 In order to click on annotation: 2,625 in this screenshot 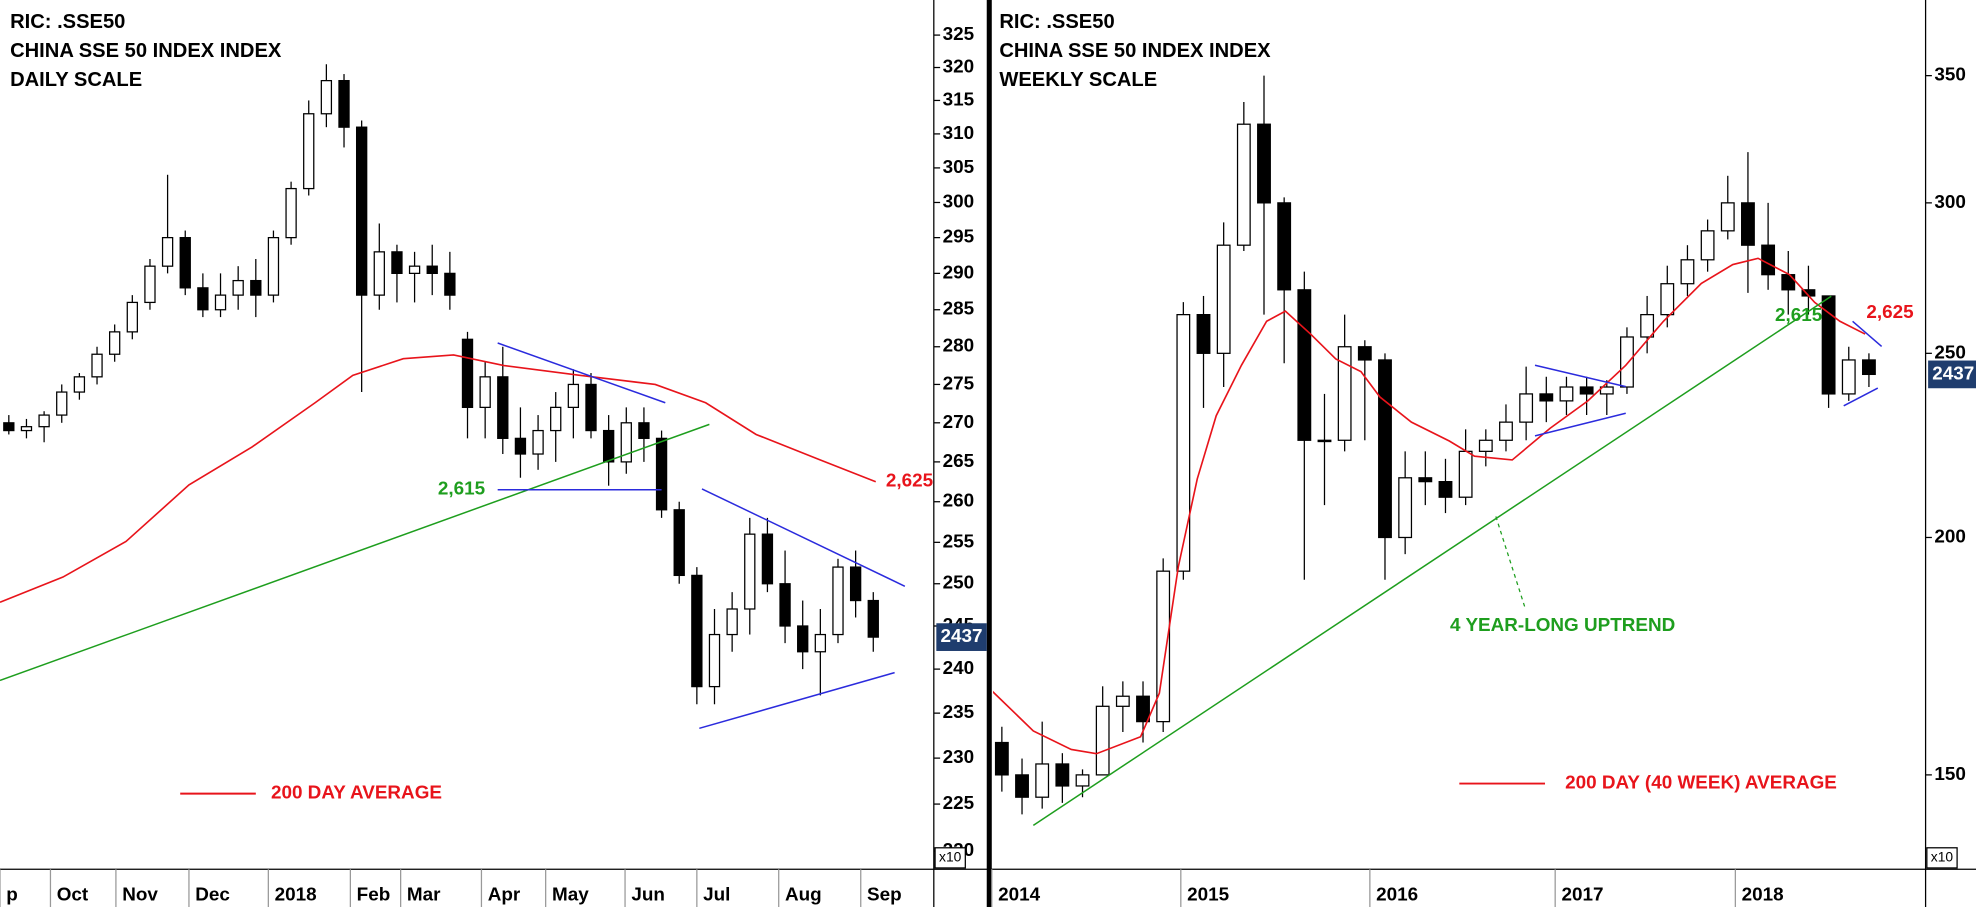, I will do `click(1889, 312)`.